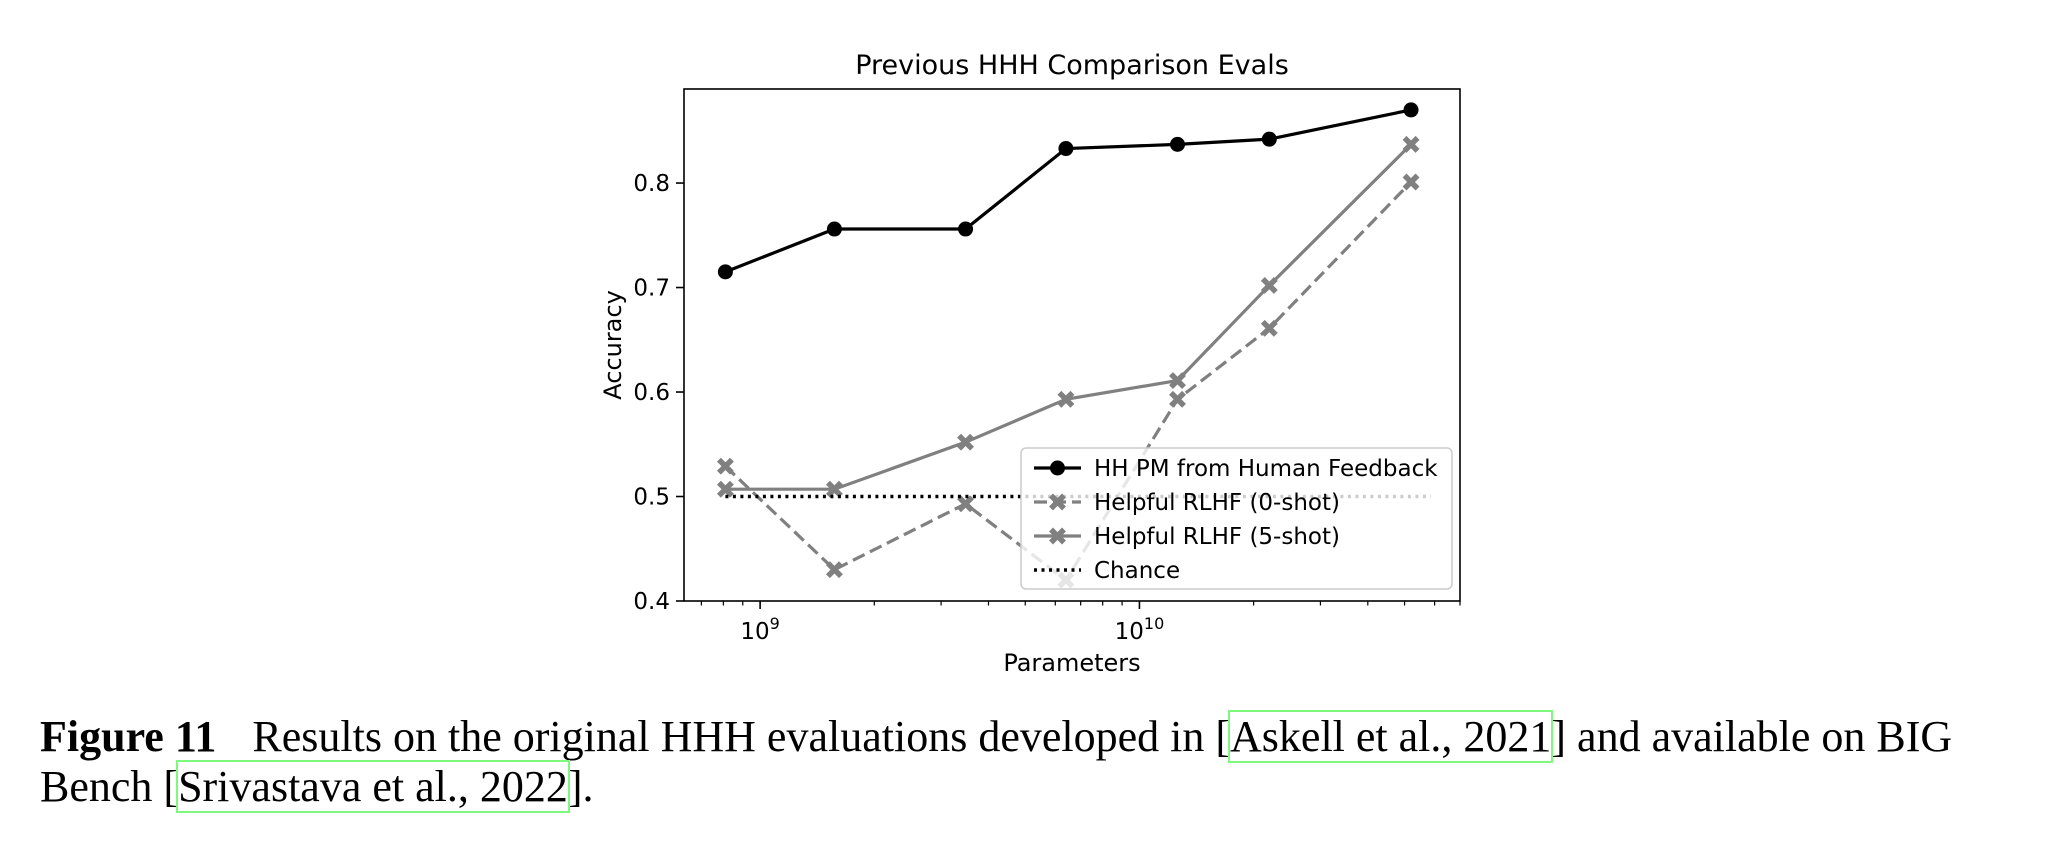 This screenshot has height=862, width=2067. What do you see at coordinates (651, 289) in the screenshot?
I see `y-tick-label: 0.7` at bounding box center [651, 289].